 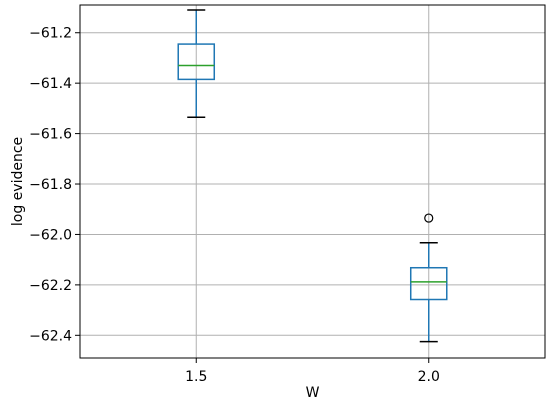 What do you see at coordinates (312, 371) in the screenshot?
I see `x-axis-ticks: 1.5 2.0` at bounding box center [312, 371].